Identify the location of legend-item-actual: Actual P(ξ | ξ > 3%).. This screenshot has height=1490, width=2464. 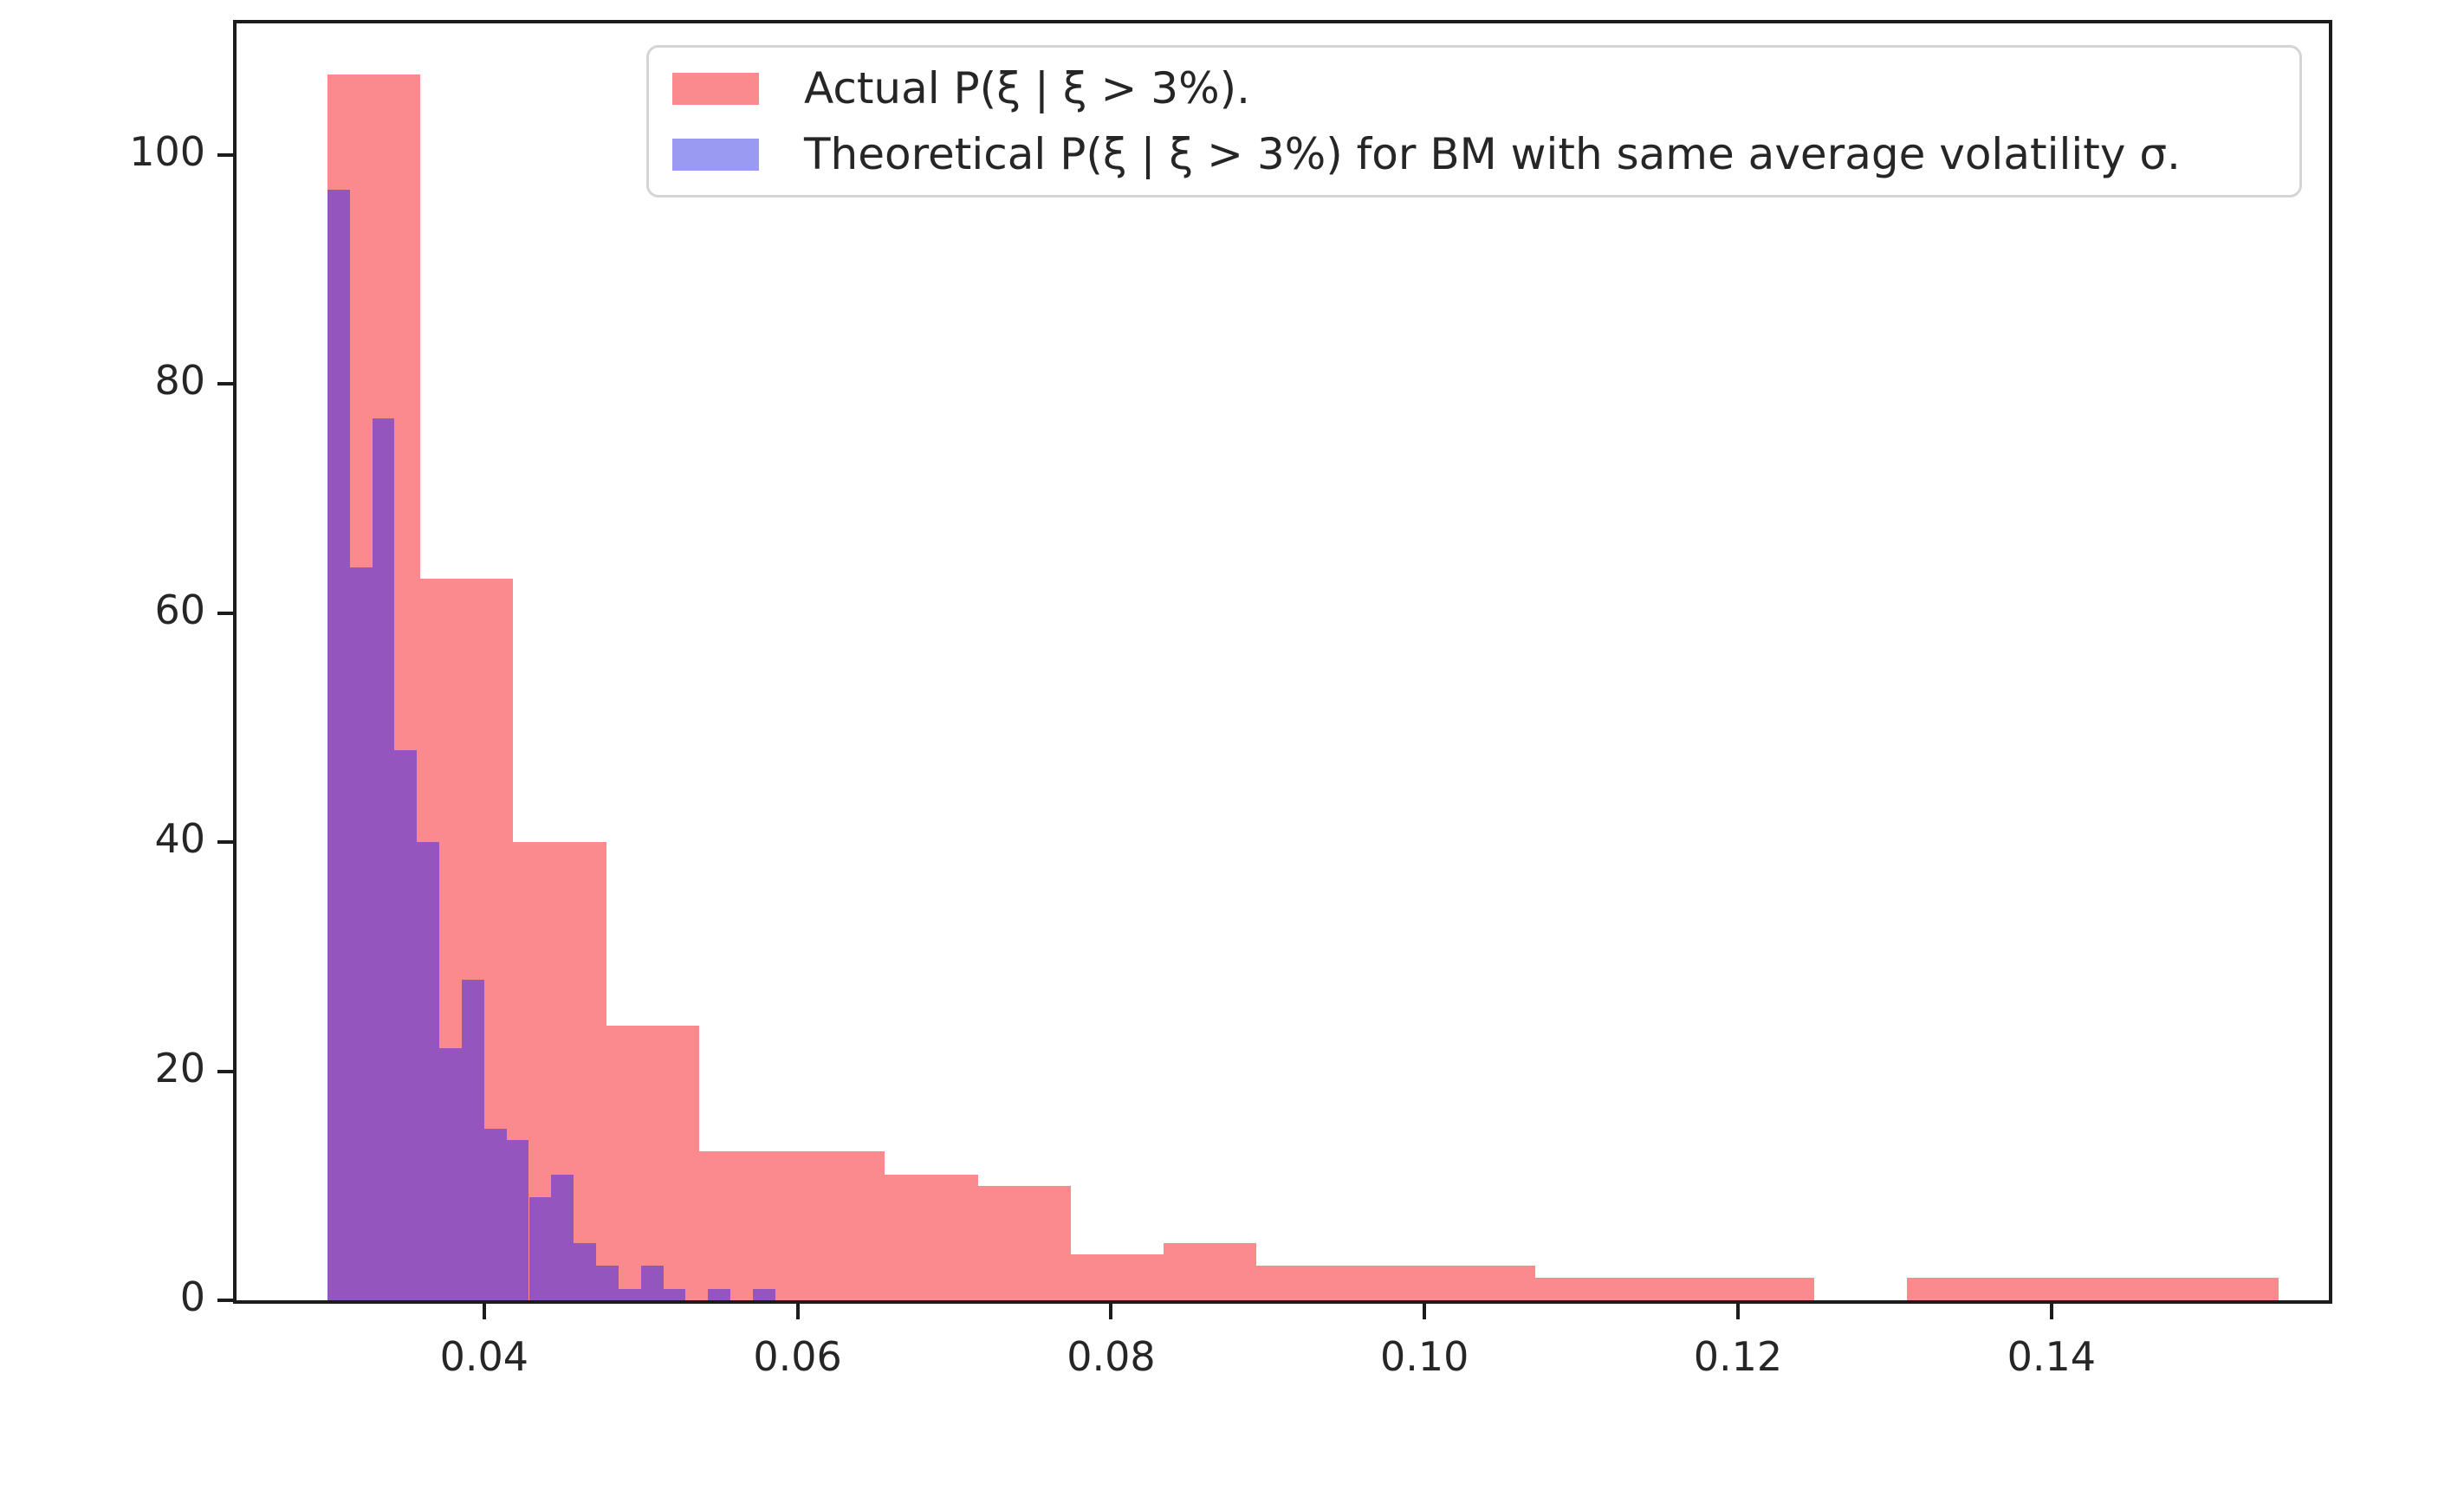
(1485, 88).